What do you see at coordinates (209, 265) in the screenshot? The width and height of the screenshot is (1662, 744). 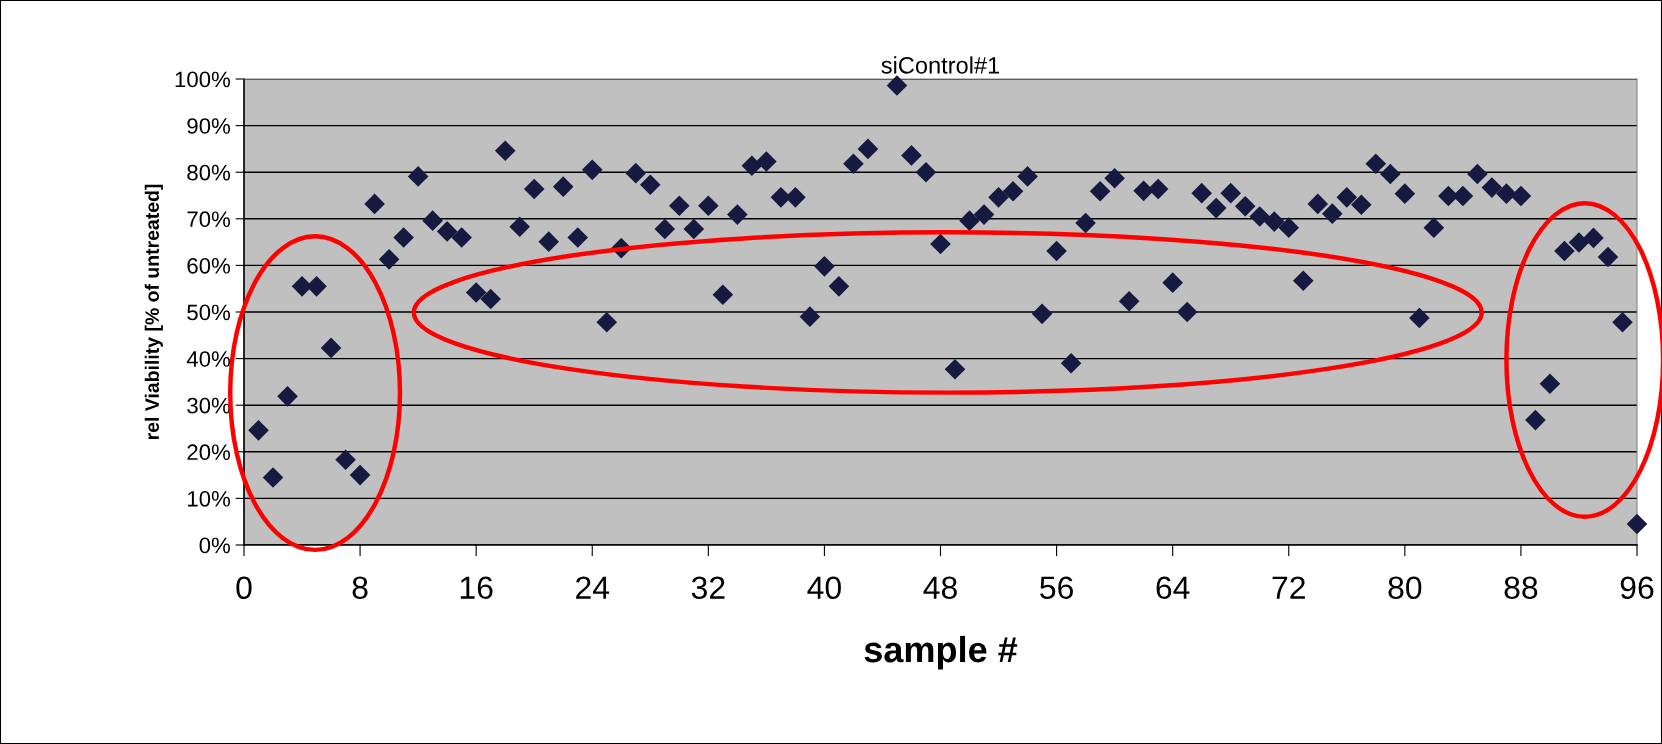 I see `y-tick-label: 60%` at bounding box center [209, 265].